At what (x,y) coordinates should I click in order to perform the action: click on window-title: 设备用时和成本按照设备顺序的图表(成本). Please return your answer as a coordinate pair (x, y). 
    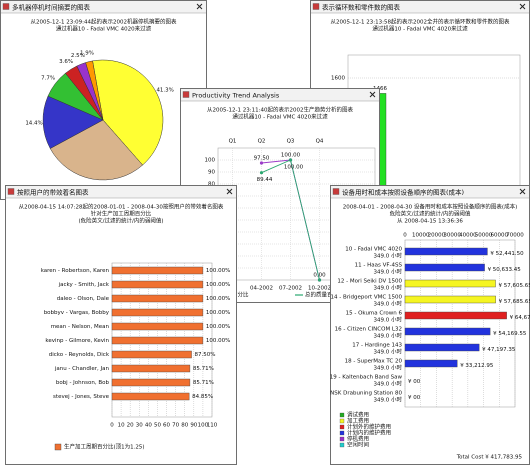
    Looking at the image, I should click on (403, 192).